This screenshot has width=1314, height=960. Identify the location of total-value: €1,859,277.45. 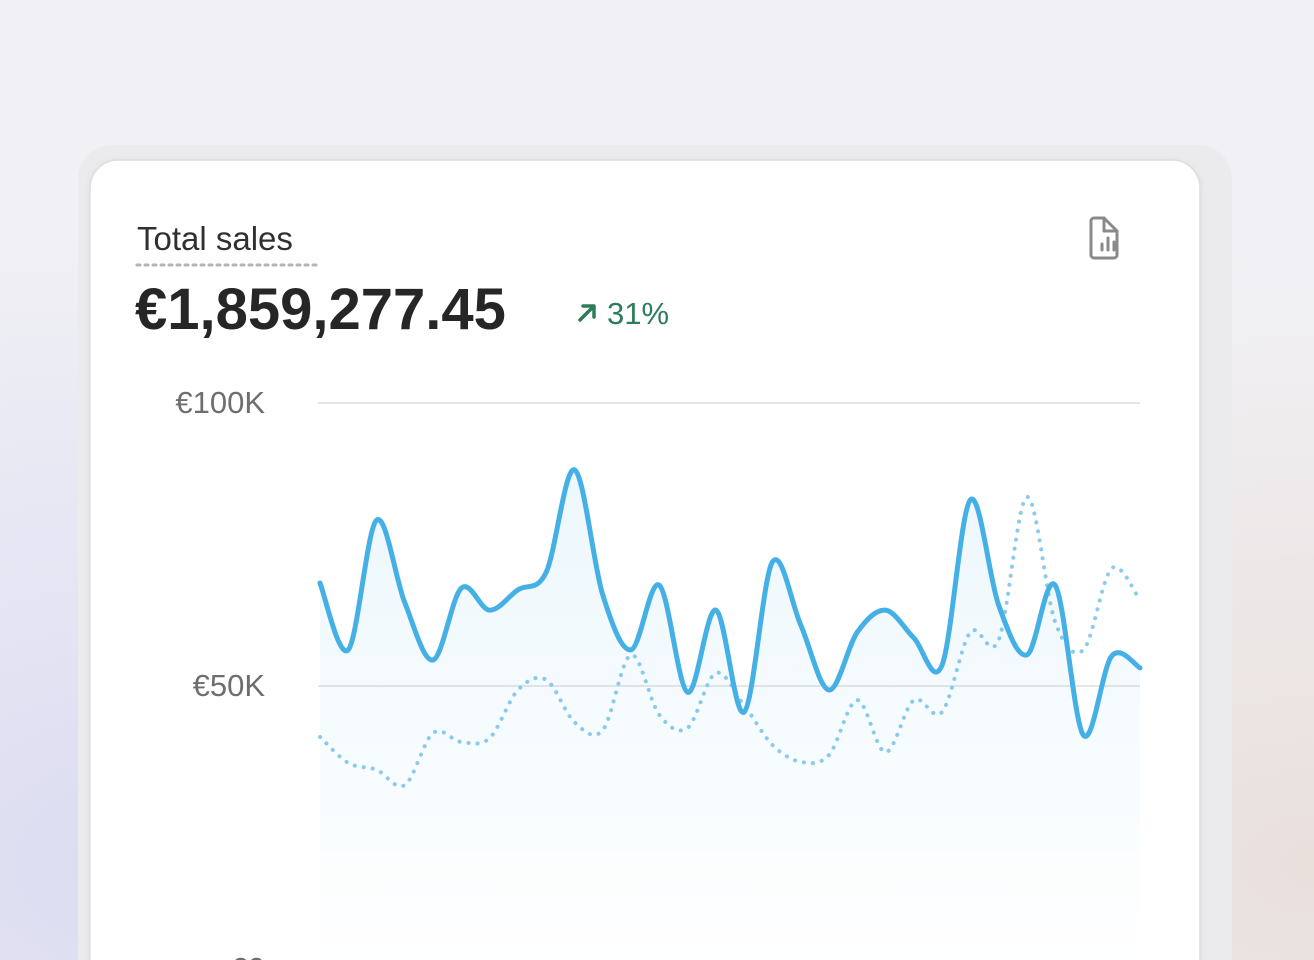
(320, 309).